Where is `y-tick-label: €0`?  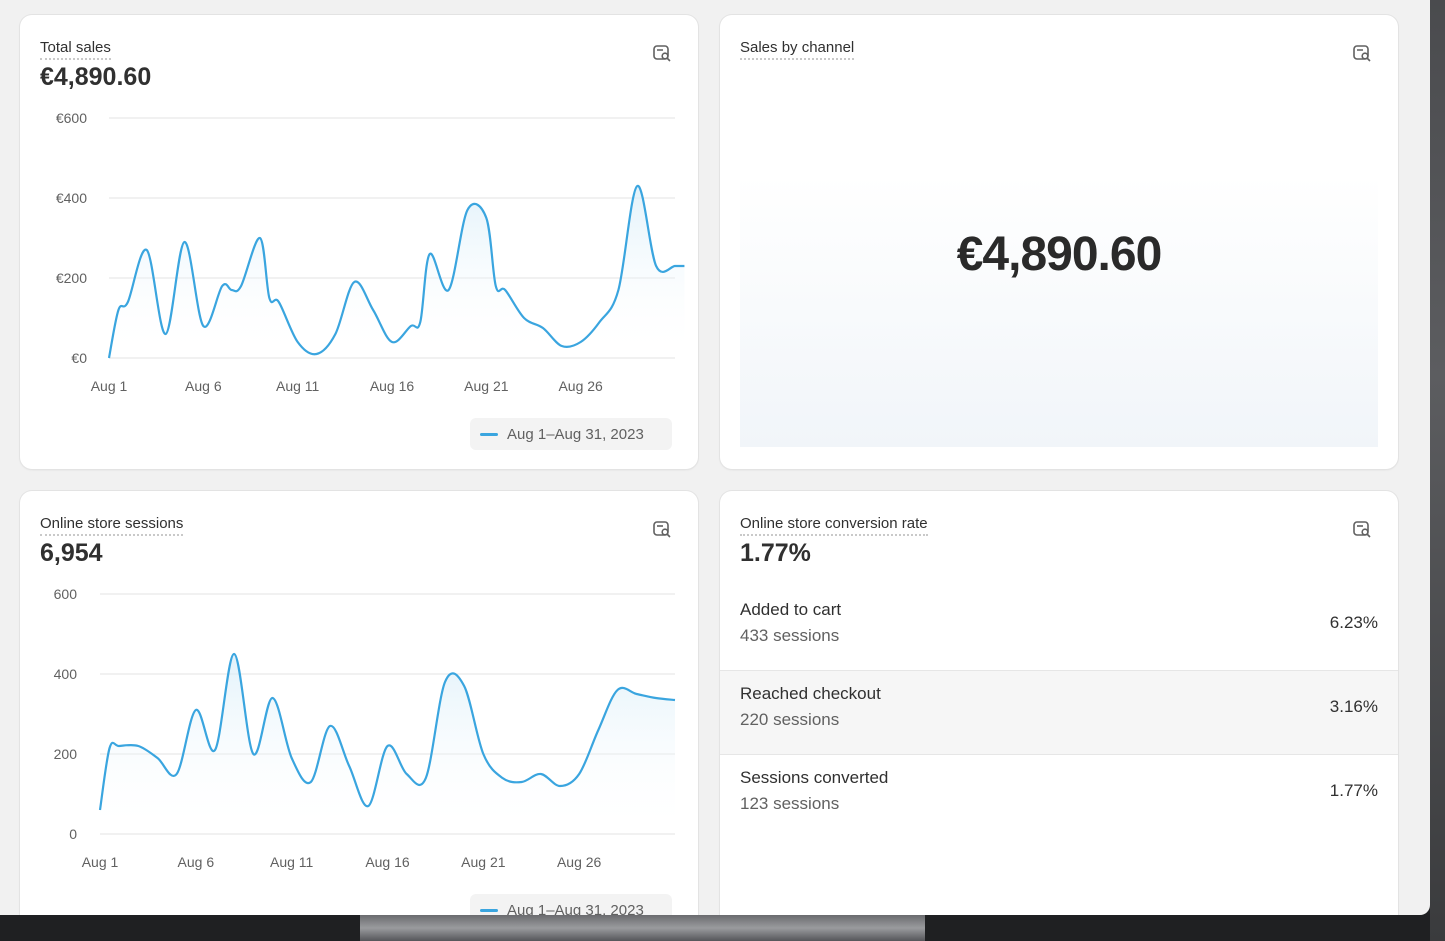 y-tick-label: €0 is located at coordinates (79, 358).